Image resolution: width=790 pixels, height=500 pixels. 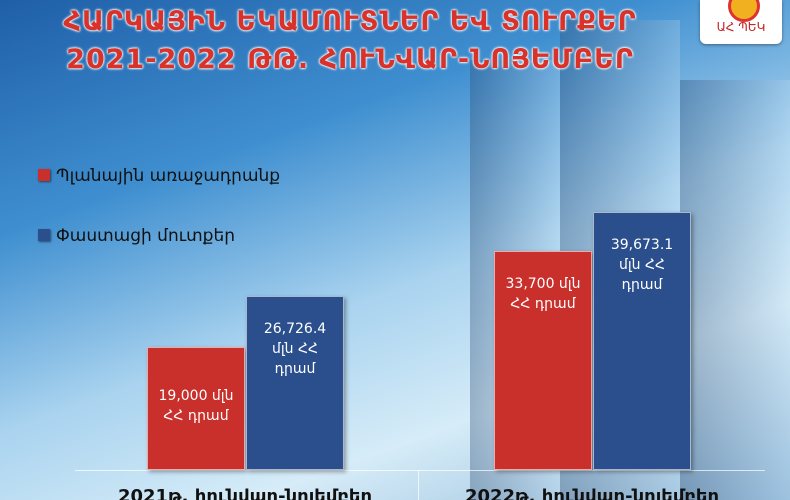 I want to click on title-line: 2021-2022 ԹԹ. ՀՈՒՆՎԱՐ-ՆՈՅԵՄԲԵՐ, so click(x=350, y=59).